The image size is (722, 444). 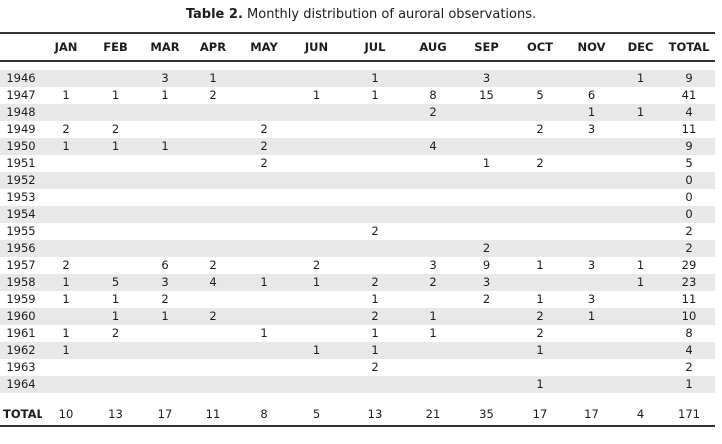 What do you see at coordinates (213, 414) in the screenshot?
I see `column-total-cell-apr: 11` at bounding box center [213, 414].